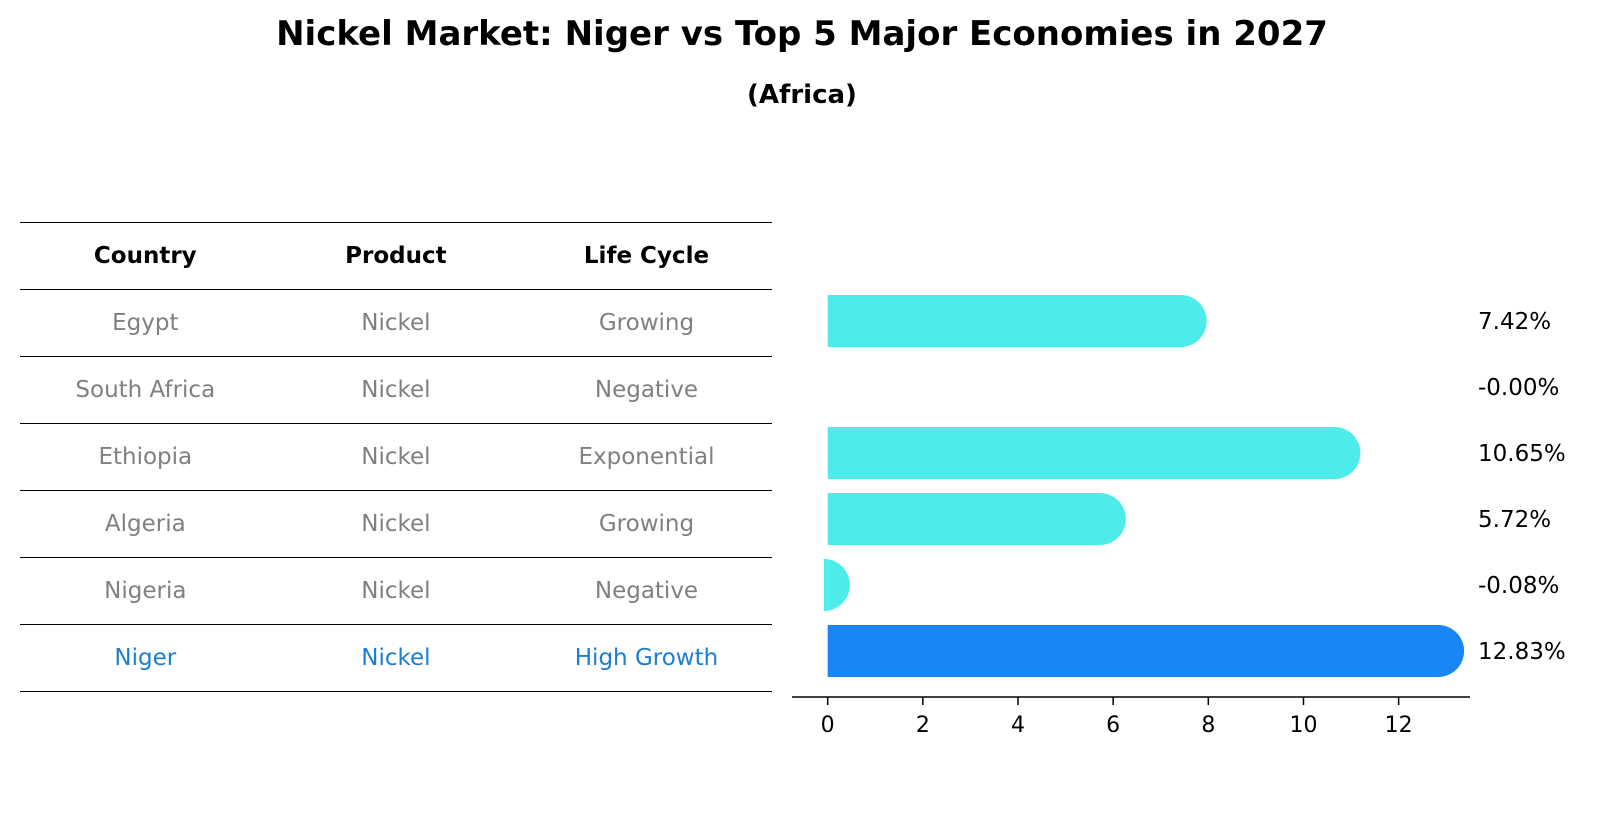  I want to click on table-row: Nigeria Nickel Negative, so click(396, 590).